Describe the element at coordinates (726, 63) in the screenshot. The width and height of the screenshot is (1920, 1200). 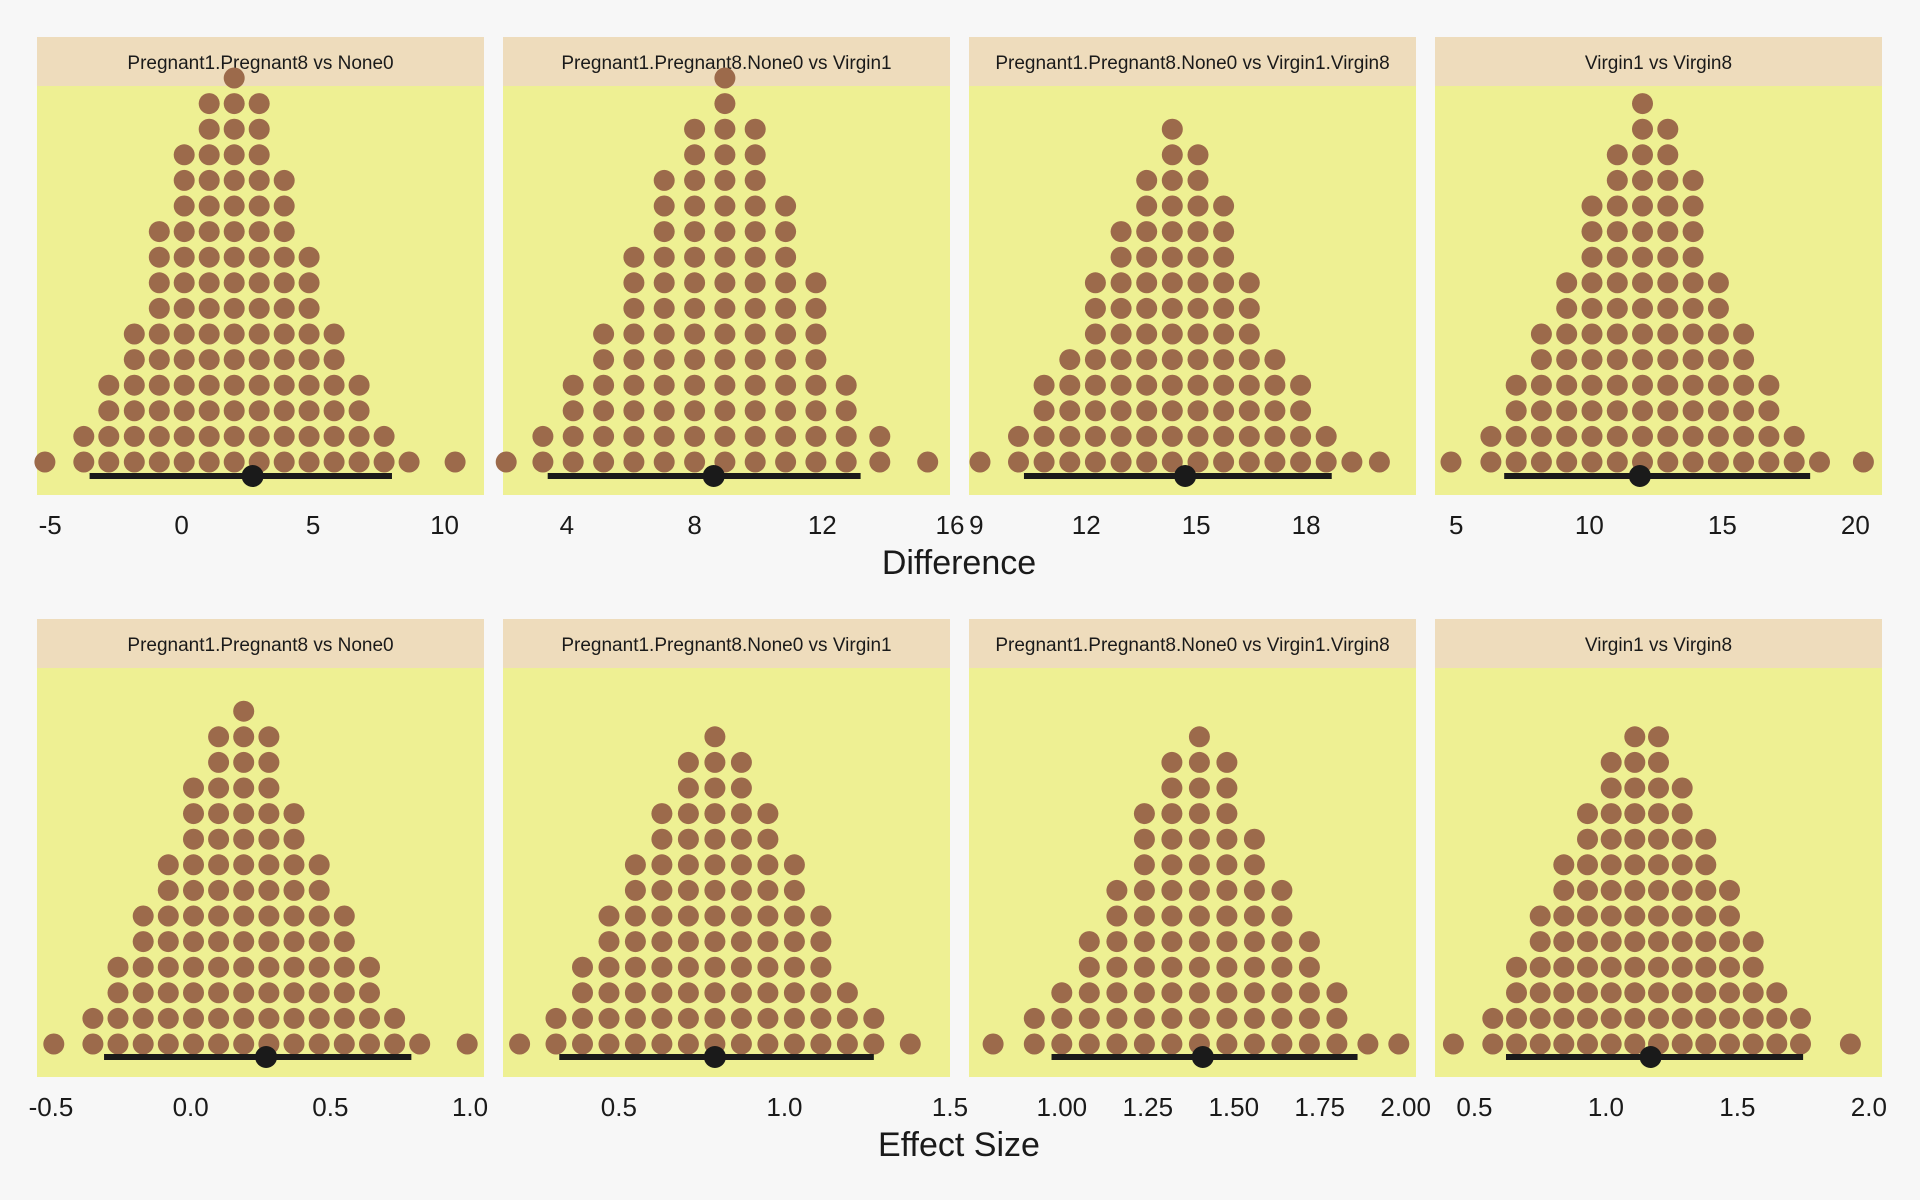
I see `facet-title: Pregnant1.Pregnant8.None0 vs Virgin1` at that location.